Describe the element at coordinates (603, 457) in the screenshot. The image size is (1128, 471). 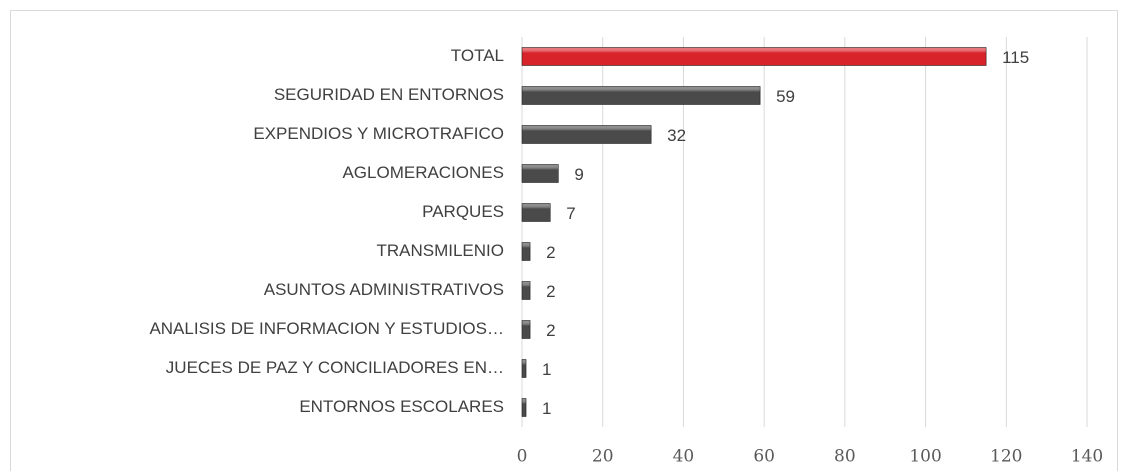
I see `x-tick-label: 20` at that location.